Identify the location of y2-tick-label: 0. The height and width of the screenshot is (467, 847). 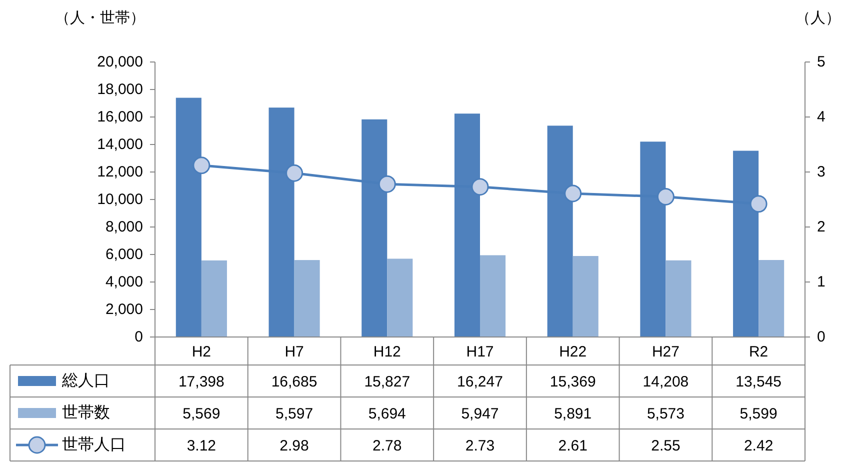
(821, 337).